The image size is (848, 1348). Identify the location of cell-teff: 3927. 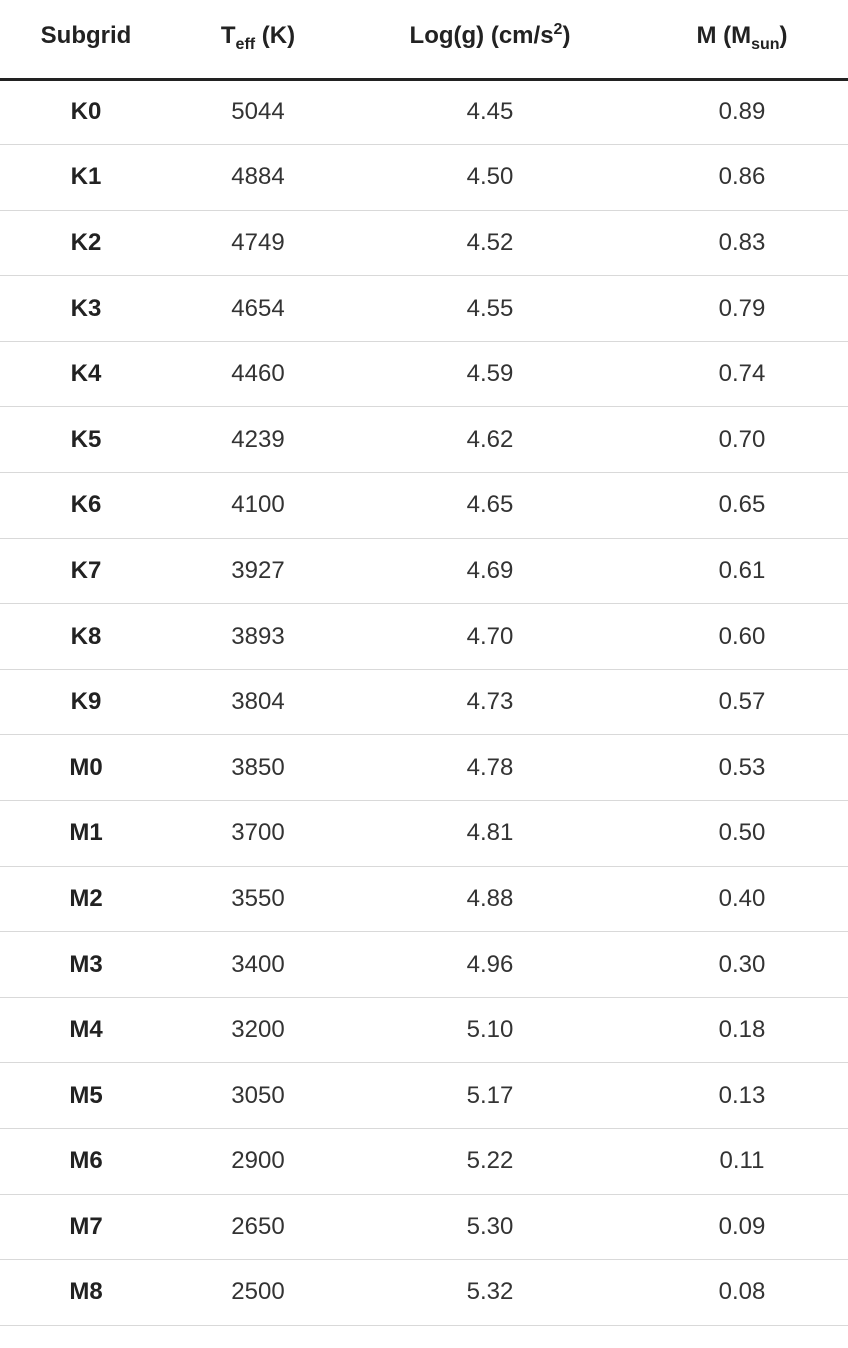
(258, 571).